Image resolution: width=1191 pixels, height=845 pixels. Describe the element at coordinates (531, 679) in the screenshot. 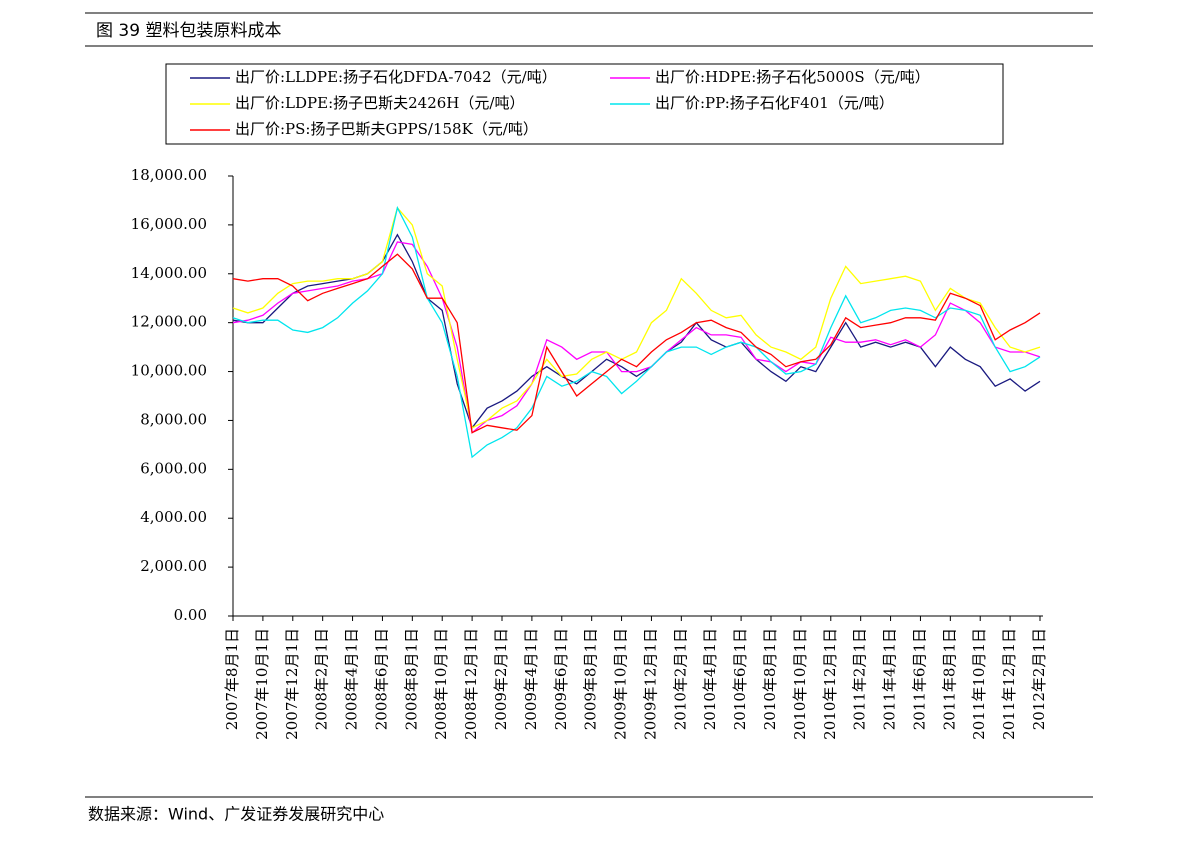

I see `x-tick-label: 2009年4月1日` at that location.